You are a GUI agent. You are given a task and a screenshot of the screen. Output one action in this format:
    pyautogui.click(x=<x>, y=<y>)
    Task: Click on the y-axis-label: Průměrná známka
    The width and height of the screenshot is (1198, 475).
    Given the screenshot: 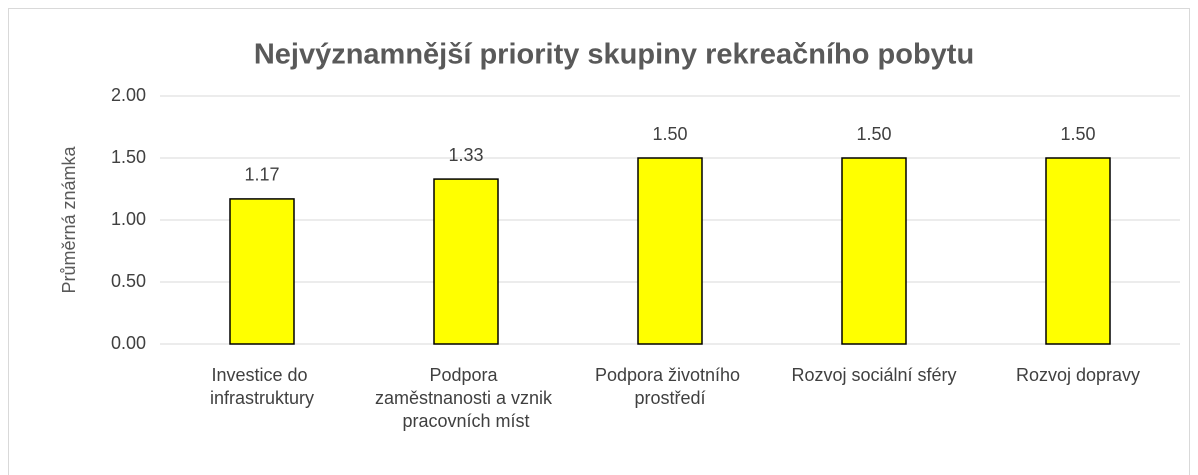 What is the action you would take?
    pyautogui.click(x=69, y=219)
    